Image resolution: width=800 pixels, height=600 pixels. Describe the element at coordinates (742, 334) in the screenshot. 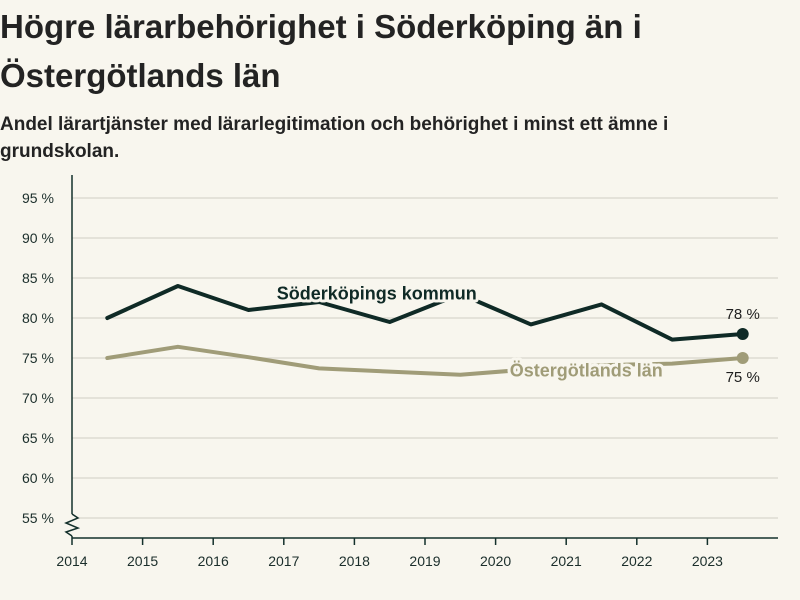

I see `end-marker-kommun` at that location.